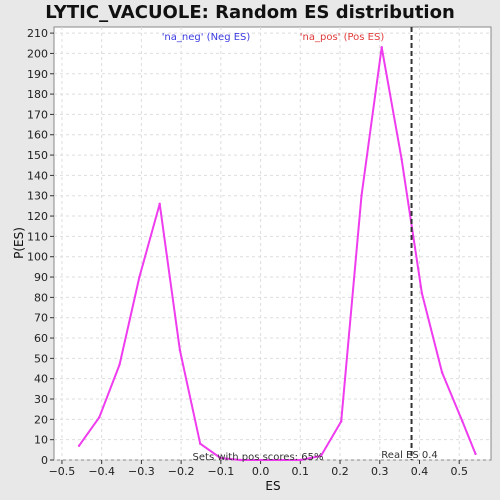  What do you see at coordinates (37, 94) in the screenshot?
I see `y-tick-label: 180` at bounding box center [37, 94].